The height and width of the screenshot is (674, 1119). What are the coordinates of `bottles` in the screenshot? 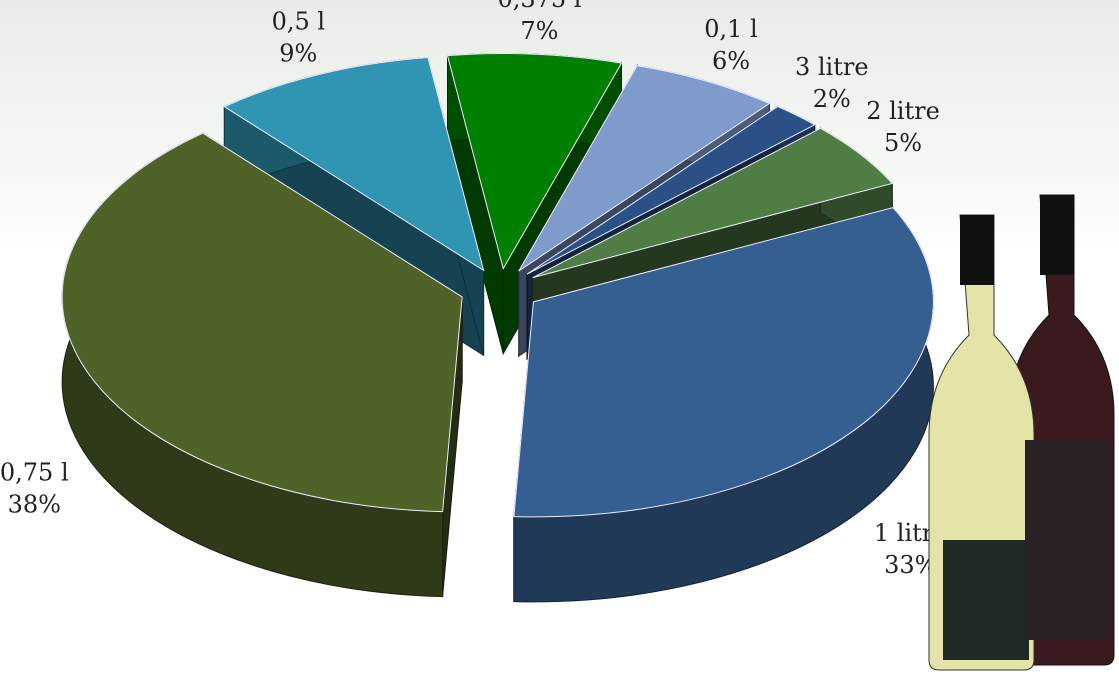 It's located at (1021, 432).